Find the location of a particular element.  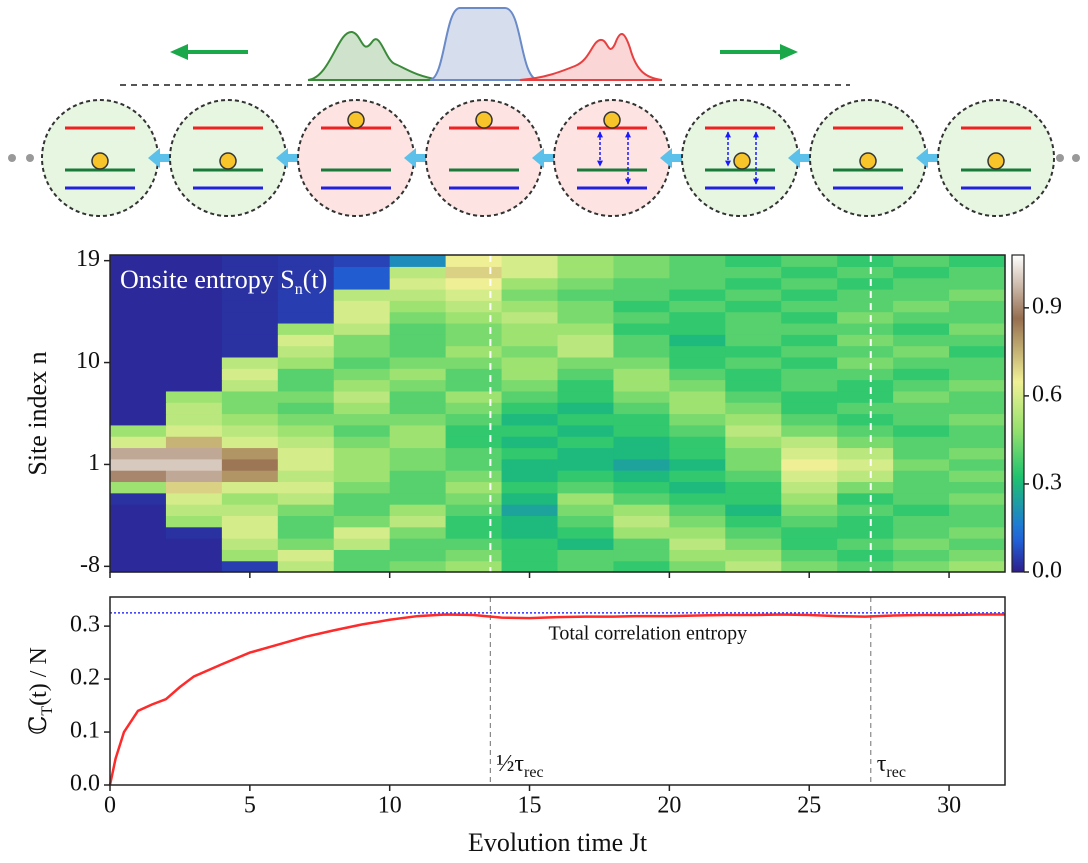

blue-packet is located at coordinates (484, 44).